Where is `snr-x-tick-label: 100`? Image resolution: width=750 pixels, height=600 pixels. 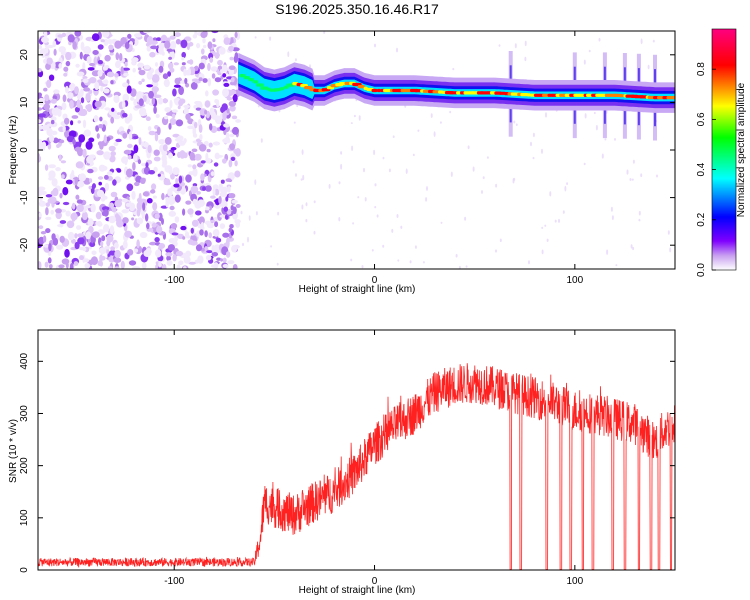 snr-x-tick-label: 100 is located at coordinates (574, 581).